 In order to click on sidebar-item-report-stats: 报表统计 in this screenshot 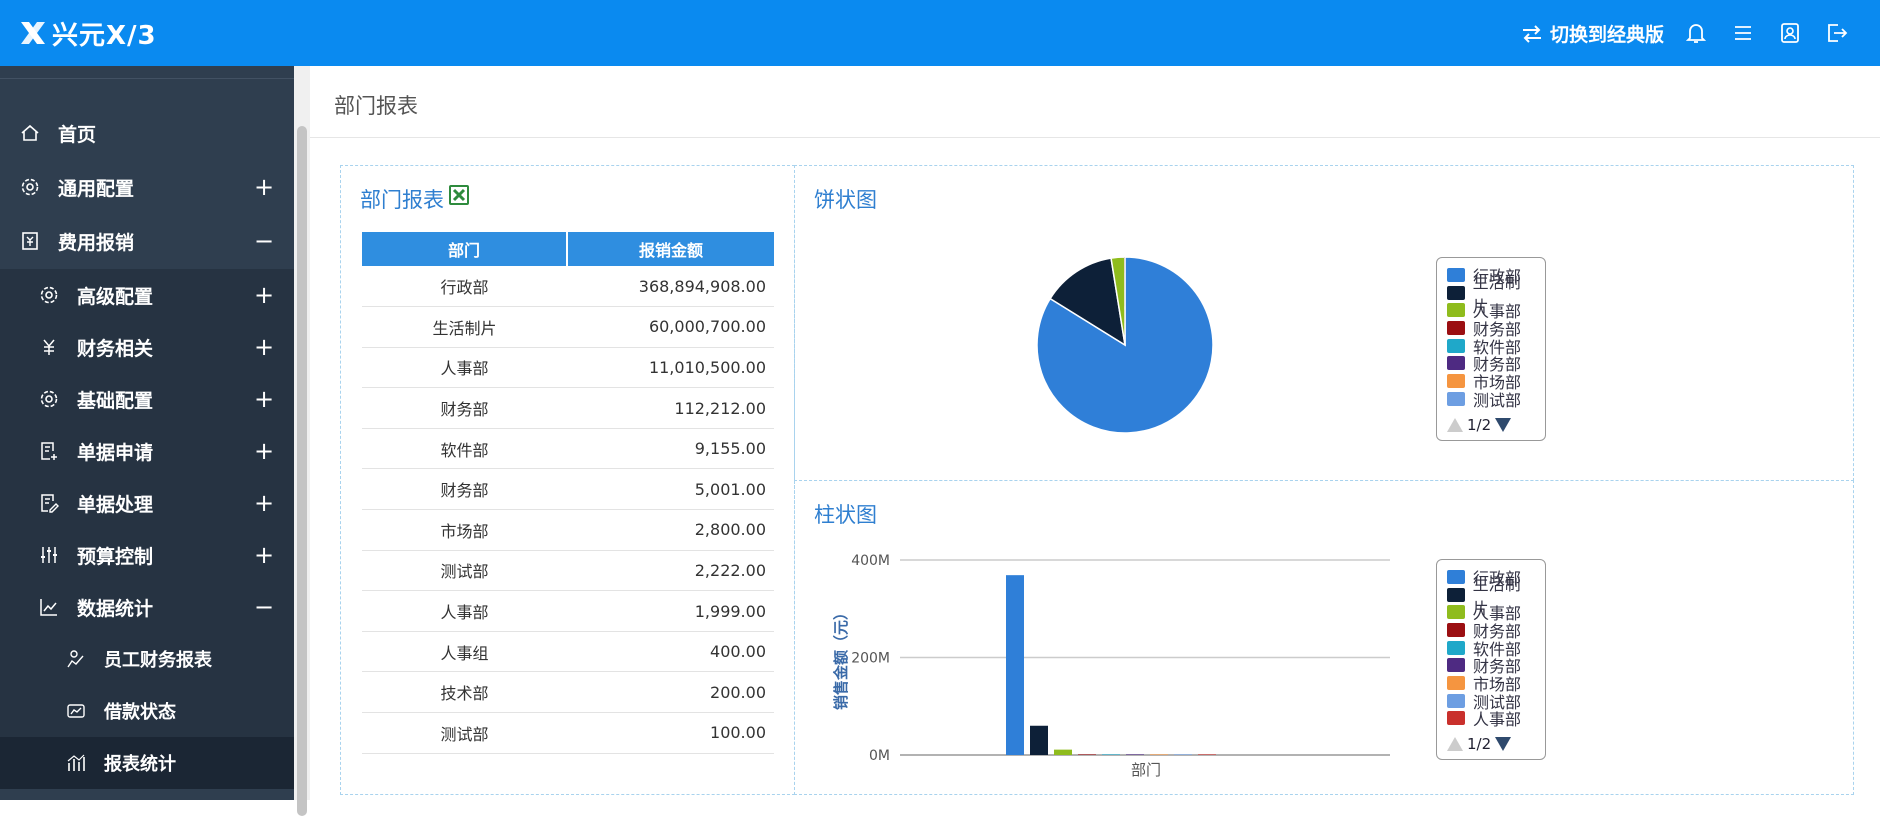, I will do `click(147, 763)`.